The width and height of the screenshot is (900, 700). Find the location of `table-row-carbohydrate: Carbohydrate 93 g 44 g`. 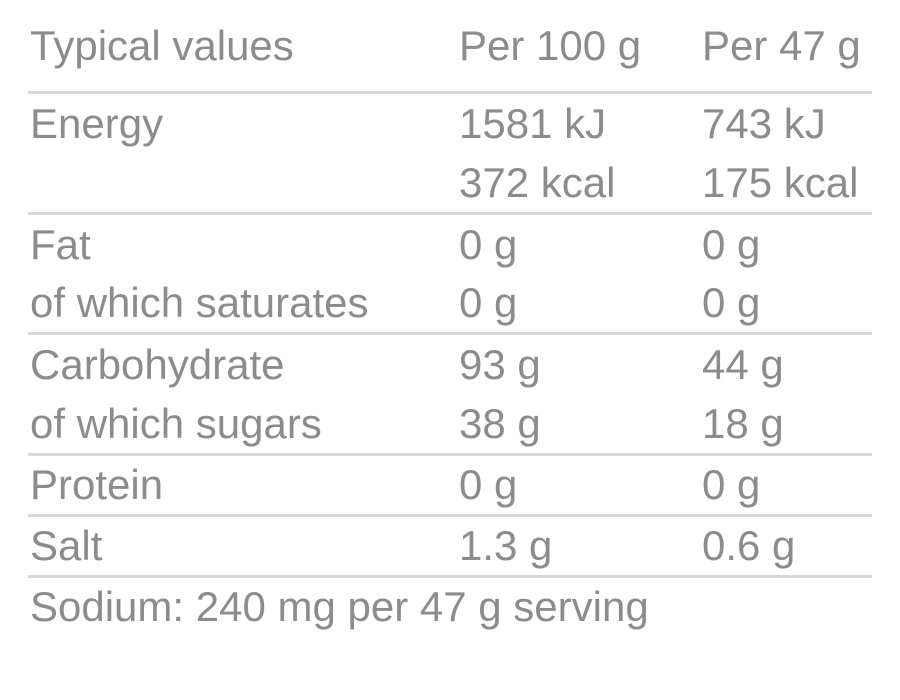

table-row-carbohydrate: Carbohydrate 93 g 44 g is located at coordinates (450, 363).